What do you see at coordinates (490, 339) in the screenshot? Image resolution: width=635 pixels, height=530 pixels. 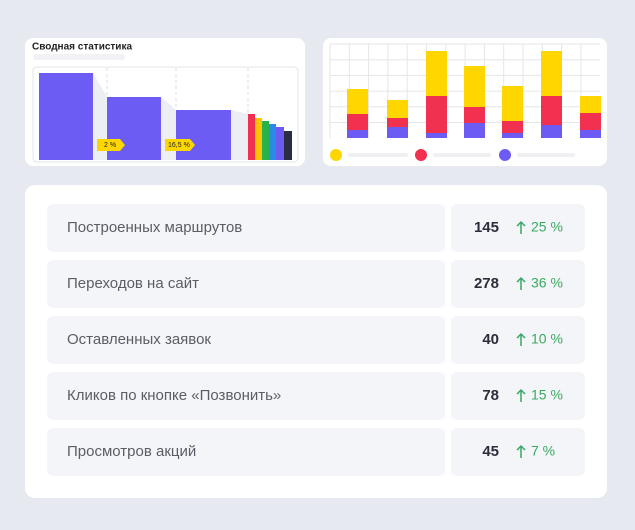 I see `row-value: 40` at bounding box center [490, 339].